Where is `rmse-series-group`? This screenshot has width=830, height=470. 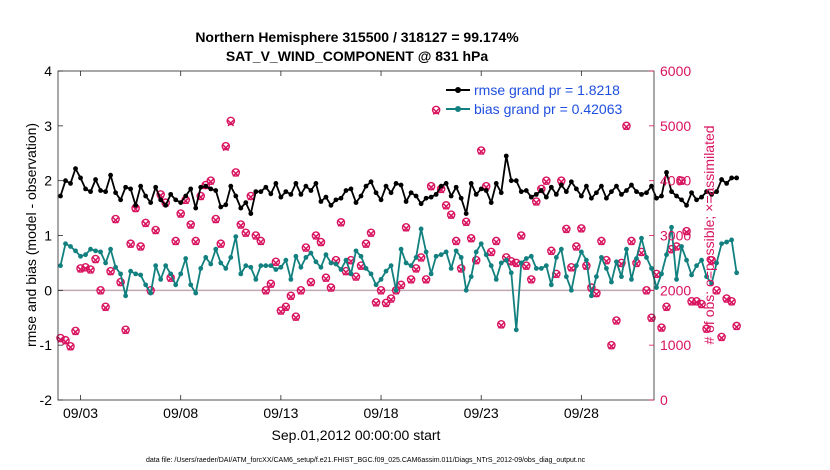 rmse-series-group is located at coordinates (399, 184).